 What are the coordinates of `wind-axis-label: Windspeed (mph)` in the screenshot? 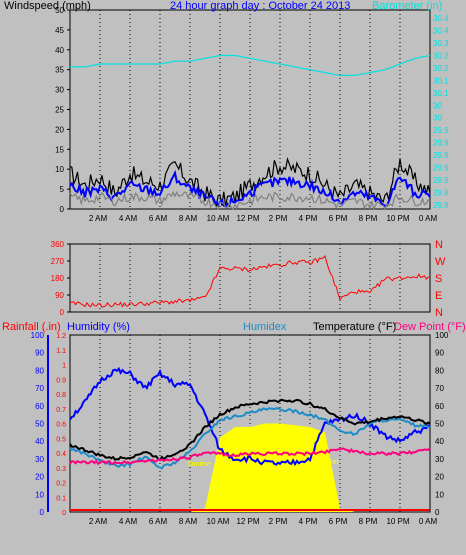 It's located at (47, 6).